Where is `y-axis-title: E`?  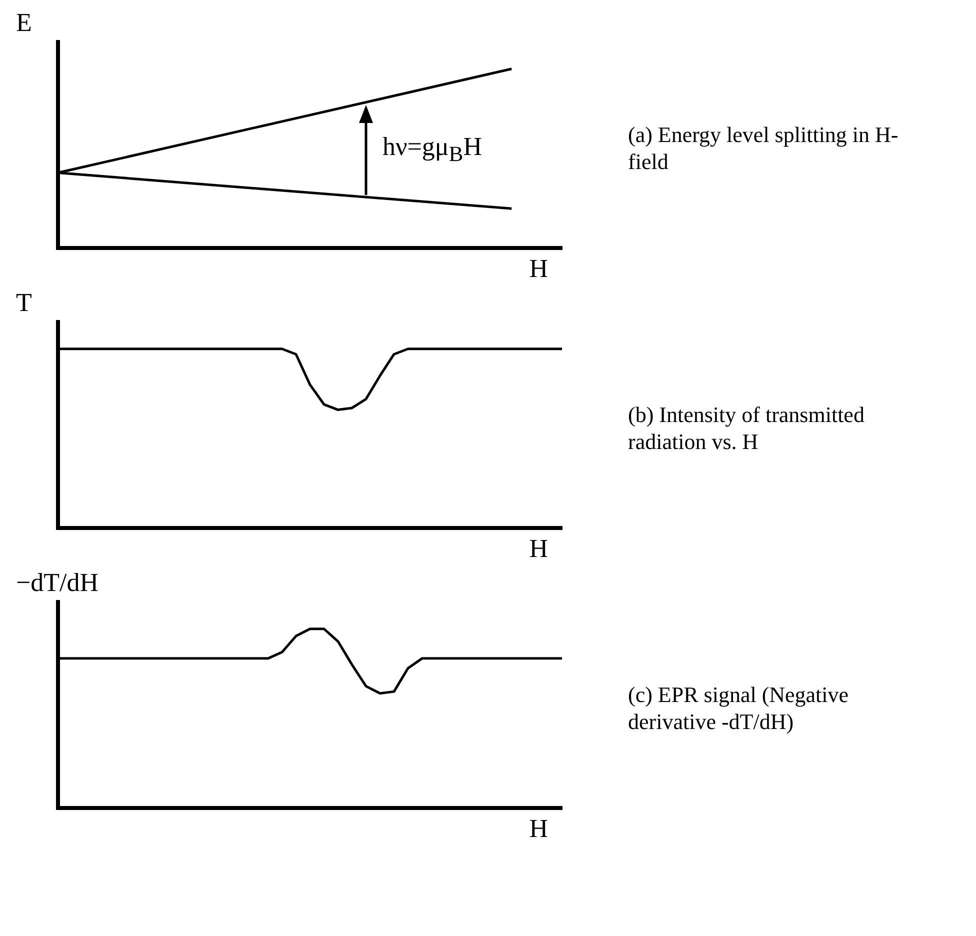
y-axis-title: E is located at coordinates (24, 23).